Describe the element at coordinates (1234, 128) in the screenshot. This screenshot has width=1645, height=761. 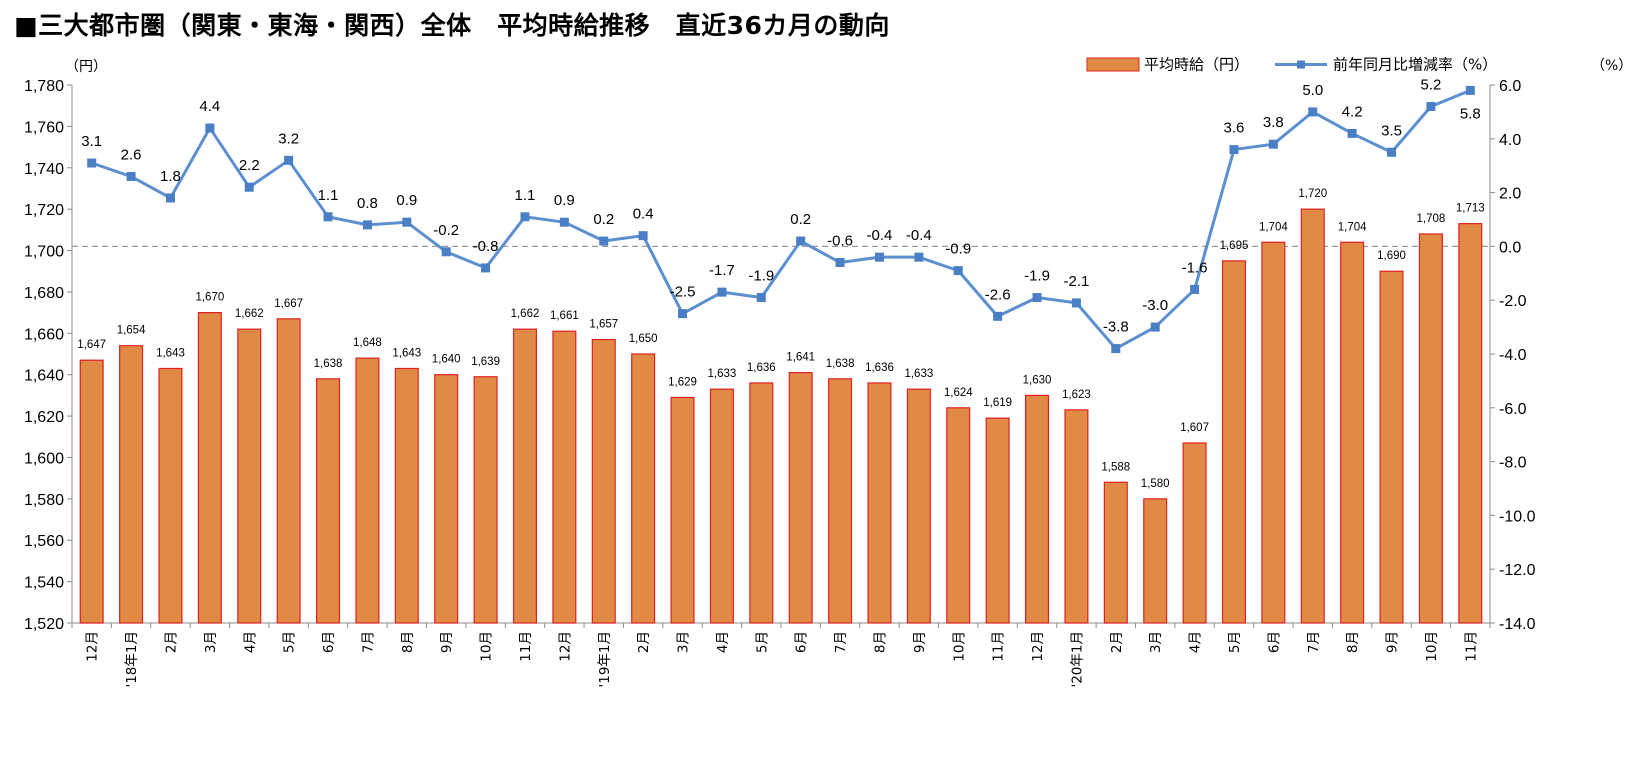
I see `rate-value-label: 3.6` at that location.